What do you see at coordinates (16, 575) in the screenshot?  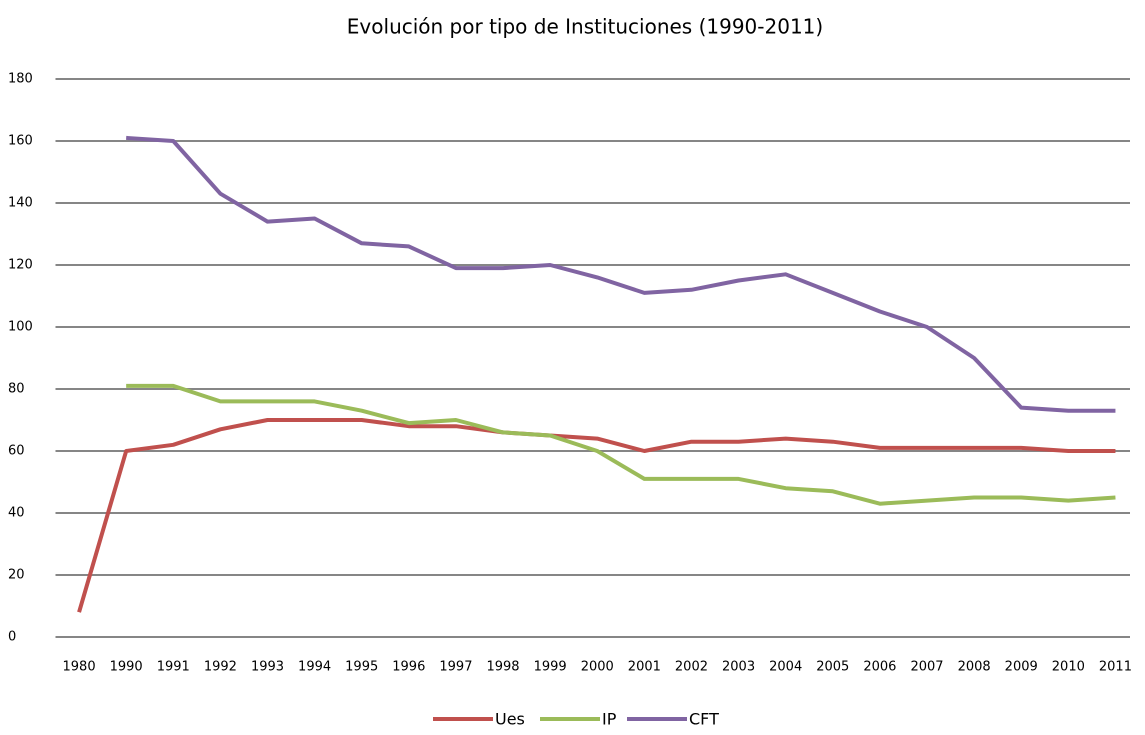 I see `y-tick-label: 20` at bounding box center [16, 575].